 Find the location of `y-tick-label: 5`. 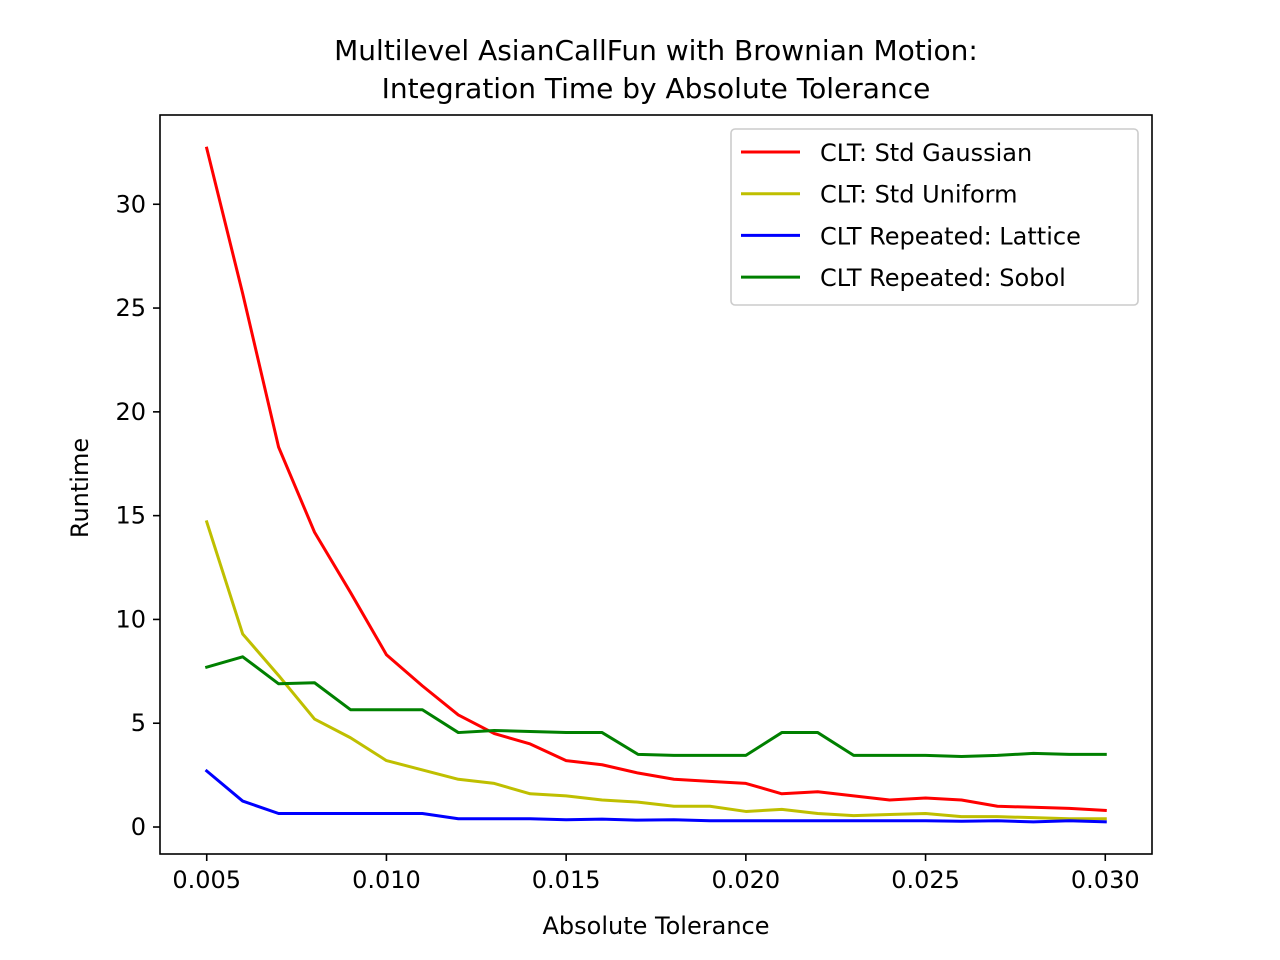

y-tick-label: 5 is located at coordinates (138, 723).